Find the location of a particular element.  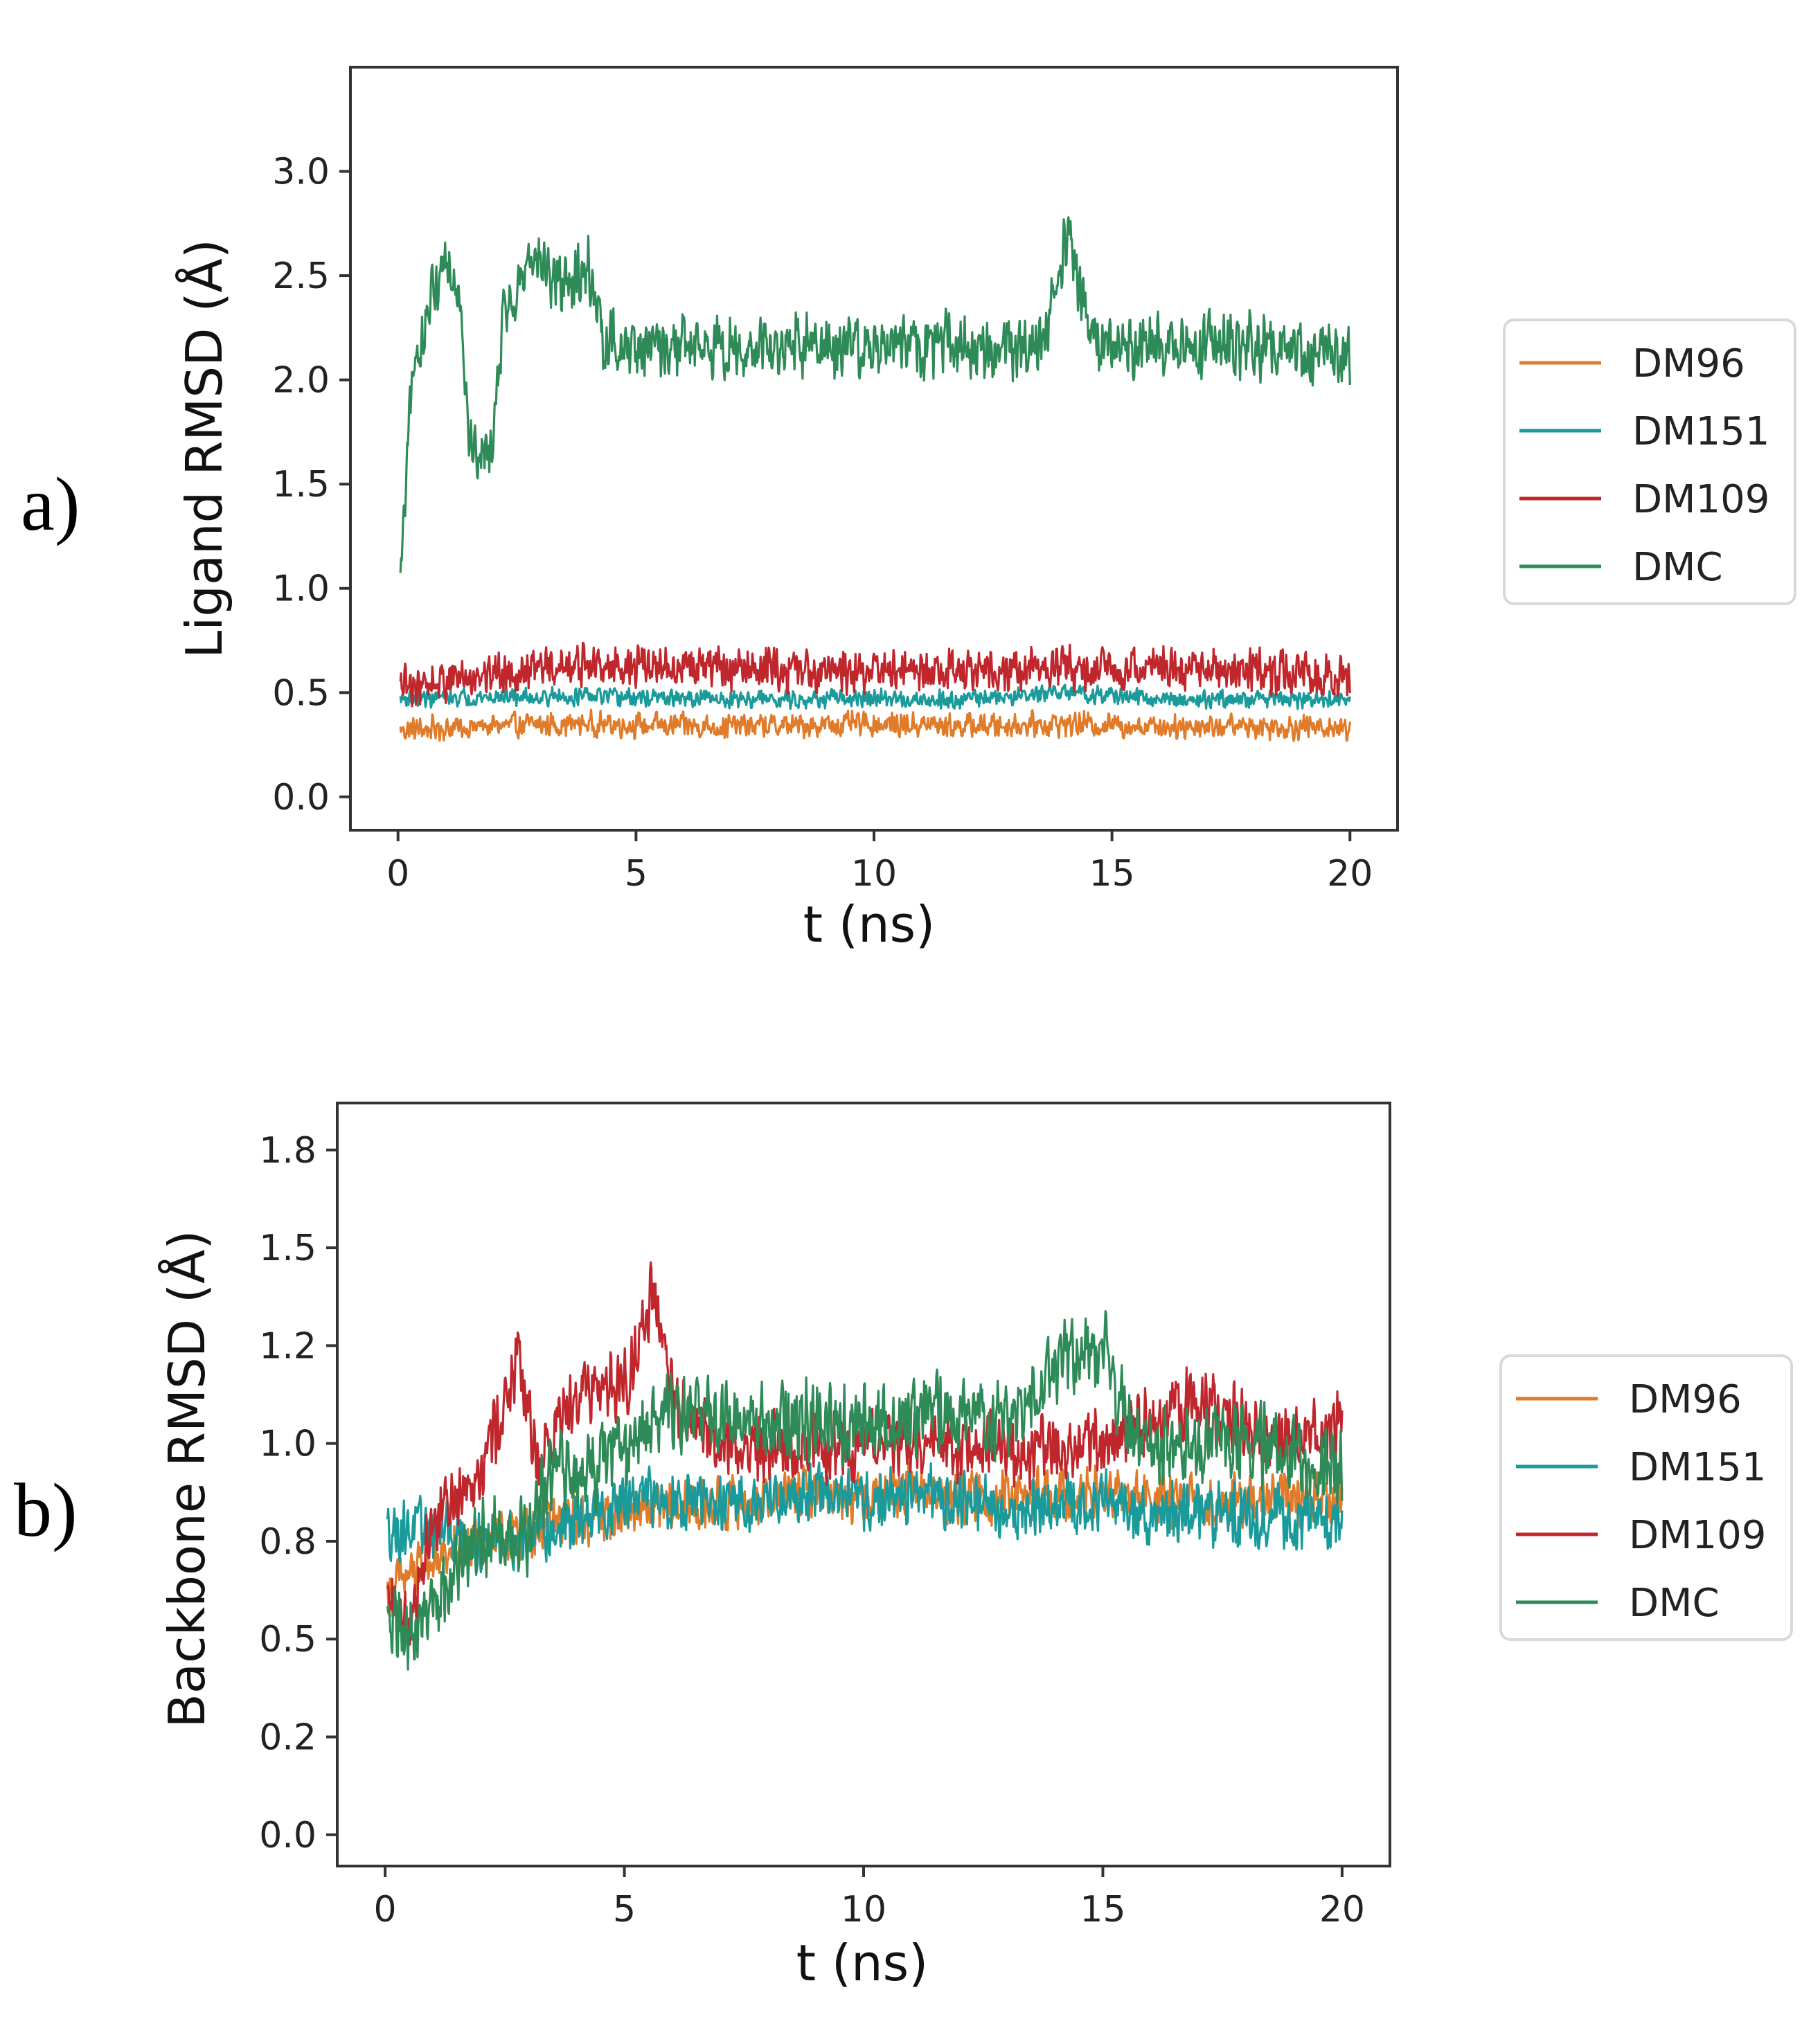

y-tick-label: 1.8 is located at coordinates (287, 1151).